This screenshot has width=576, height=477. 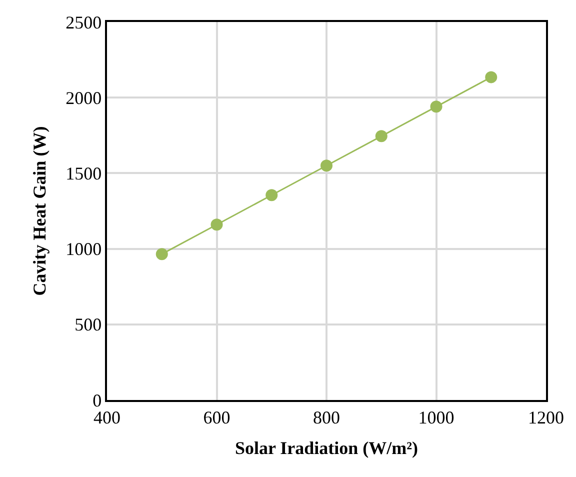 I want to click on x-tick-label: 600, so click(x=216, y=417).